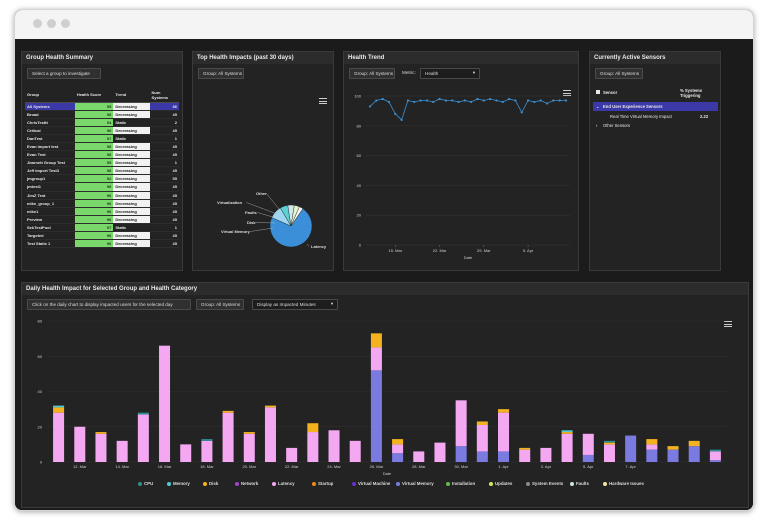  I want to click on metric-select: Health ▼, so click(450, 73).